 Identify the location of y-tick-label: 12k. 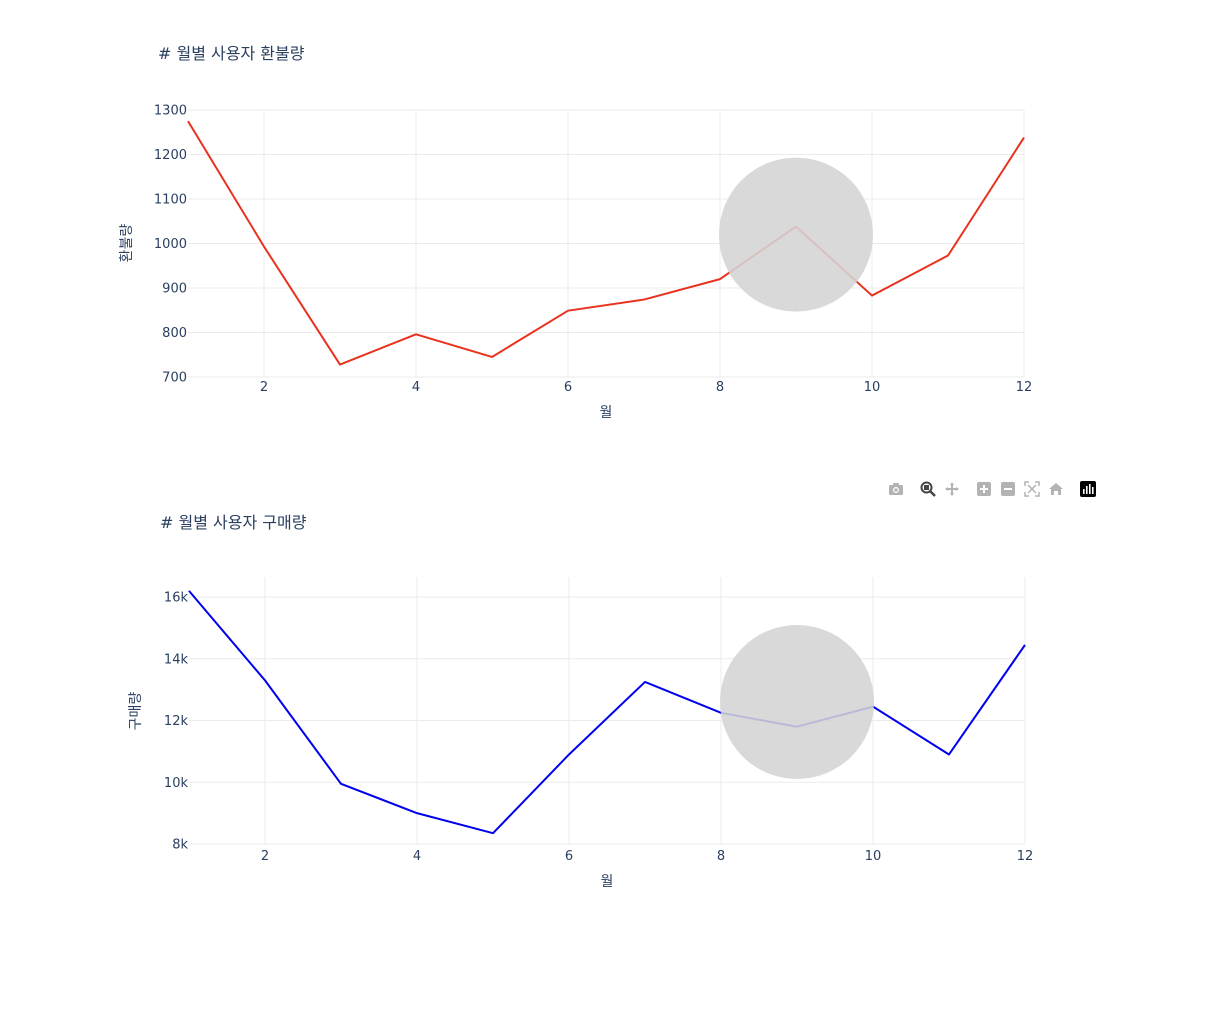
(176, 721).